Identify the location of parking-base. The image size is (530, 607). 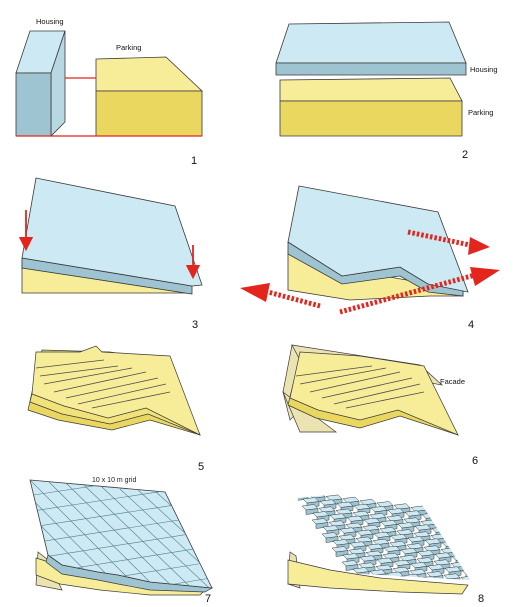
(378, 577).